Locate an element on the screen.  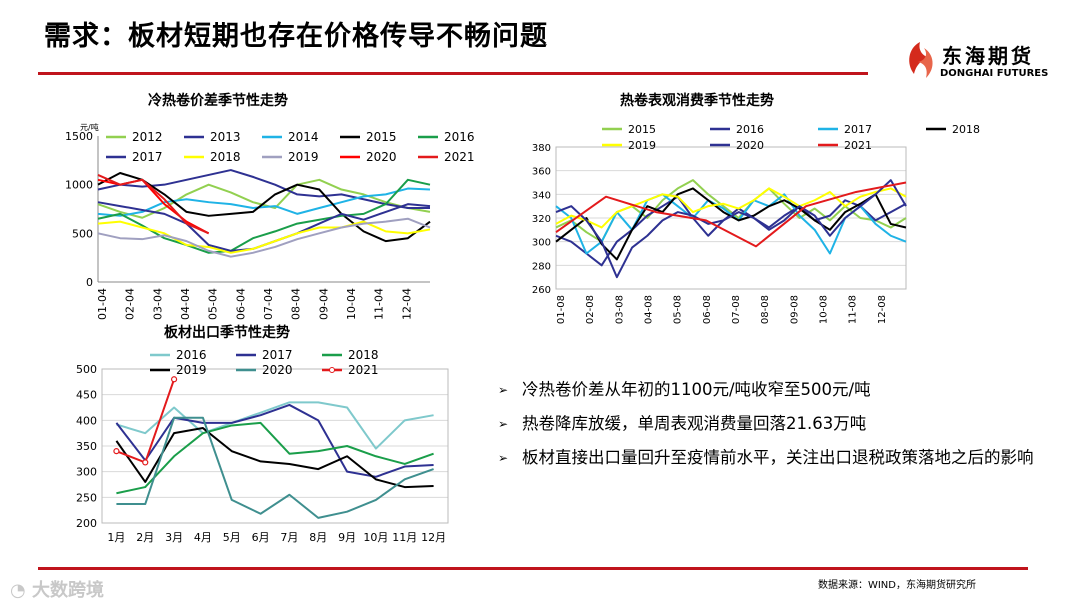
footer-line is located at coordinates (533, 568).